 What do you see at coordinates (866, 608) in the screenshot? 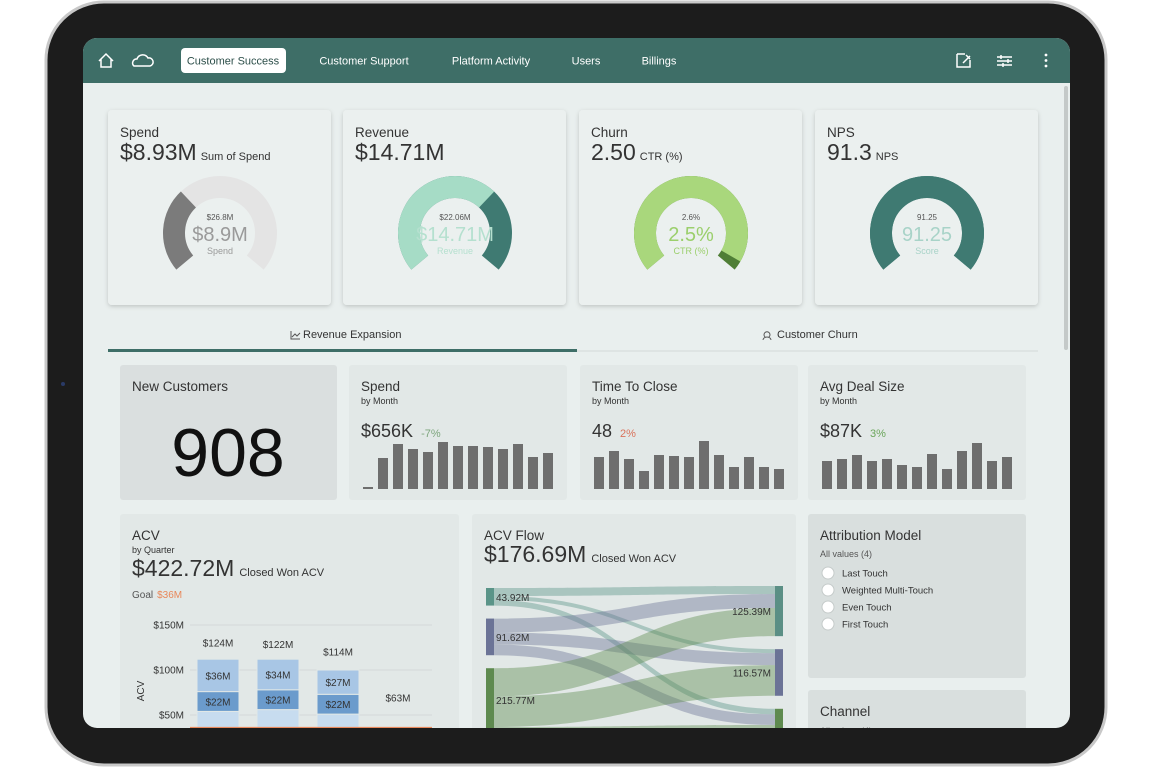
I see `option-label: Even Touch` at bounding box center [866, 608].